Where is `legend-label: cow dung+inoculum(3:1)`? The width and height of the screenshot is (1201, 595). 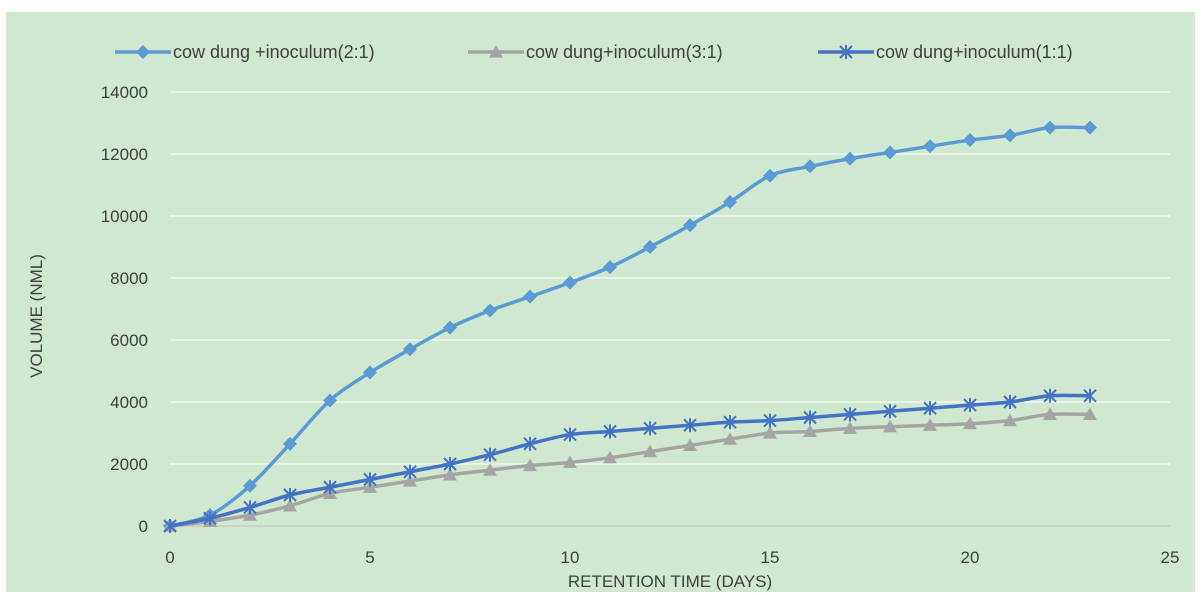 legend-label: cow dung+inoculum(3:1) is located at coordinates (624, 52).